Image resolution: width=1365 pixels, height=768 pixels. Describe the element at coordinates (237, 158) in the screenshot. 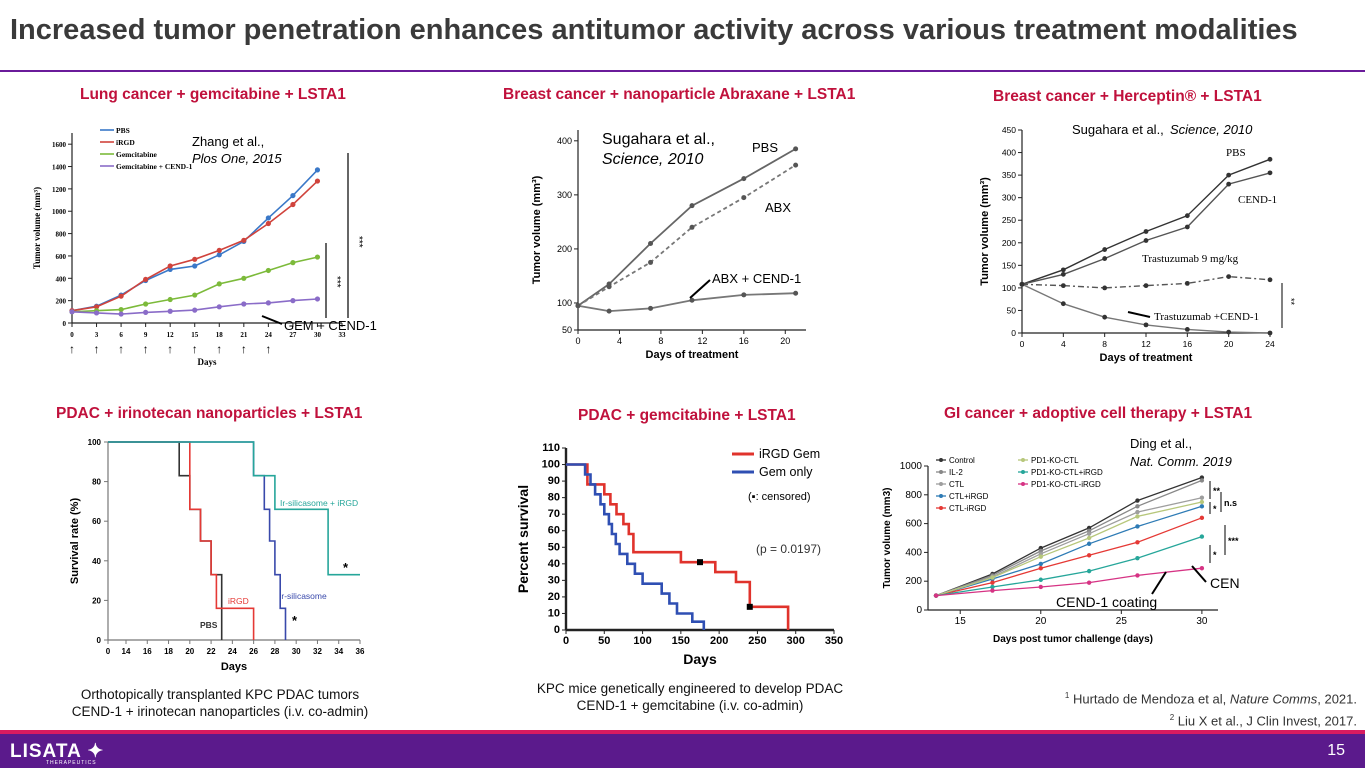

I see `citation-line2: Plos One, 2015` at that location.